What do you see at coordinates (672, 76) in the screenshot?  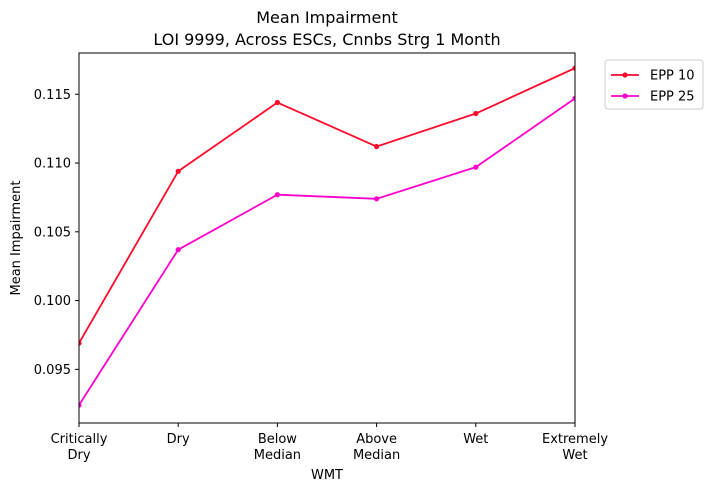 I see `legend-label: EPP 10` at bounding box center [672, 76].